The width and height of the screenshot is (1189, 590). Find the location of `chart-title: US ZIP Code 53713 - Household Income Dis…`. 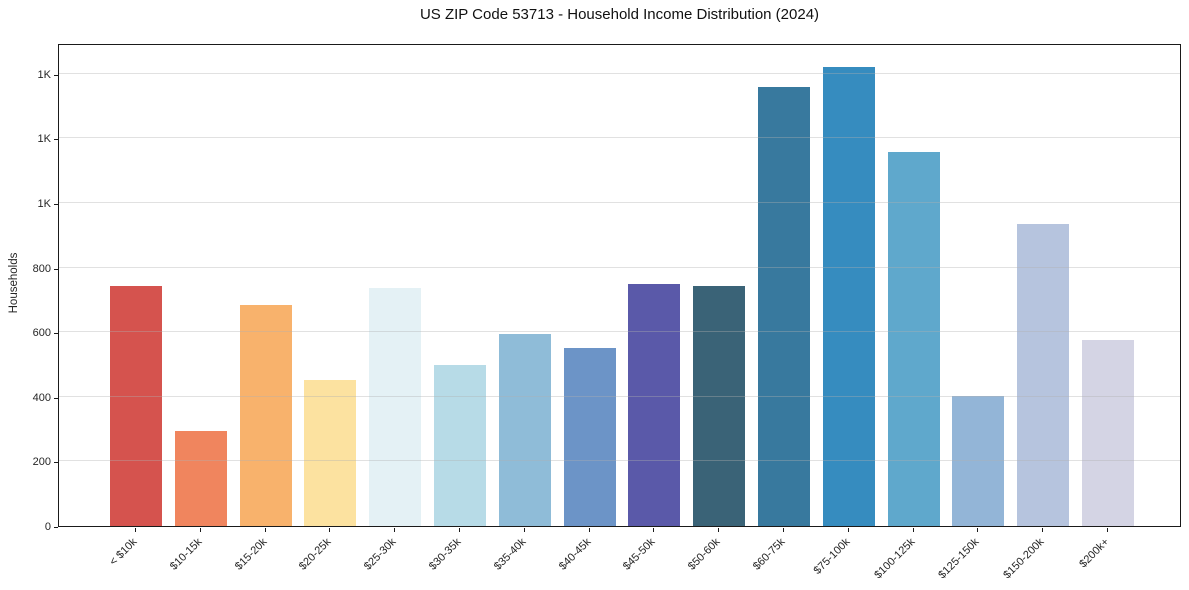

chart-title: US ZIP Code 53713 - Household Income Dis… is located at coordinates (619, 14).